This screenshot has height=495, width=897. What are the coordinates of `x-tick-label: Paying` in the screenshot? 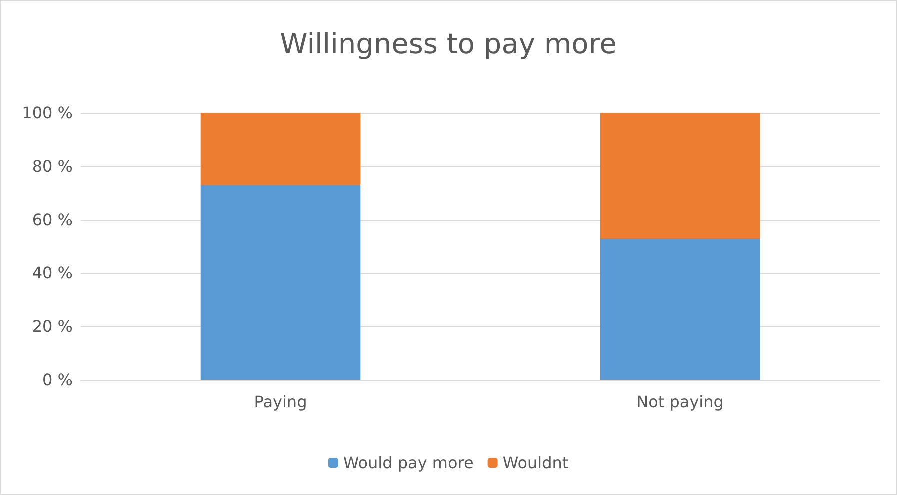 It's located at (281, 402).